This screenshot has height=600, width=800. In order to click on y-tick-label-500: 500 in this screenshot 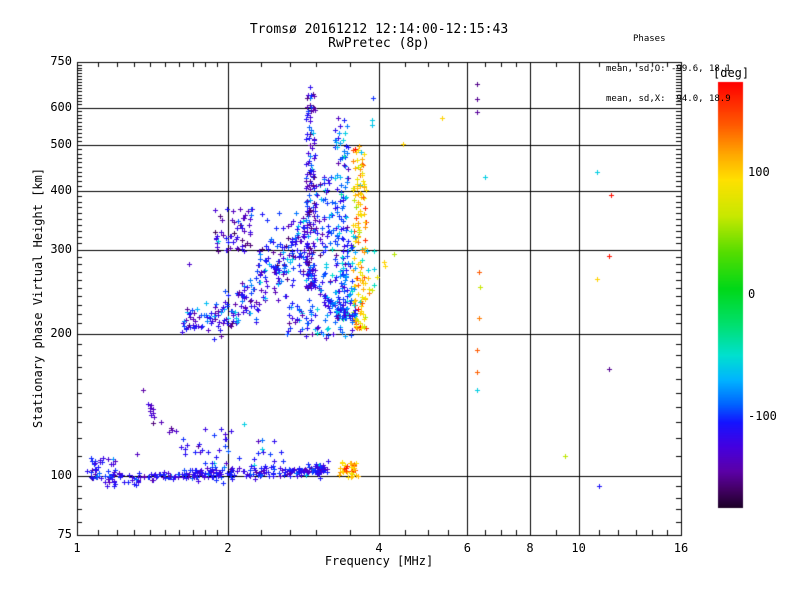, I will do `click(61, 144)`.